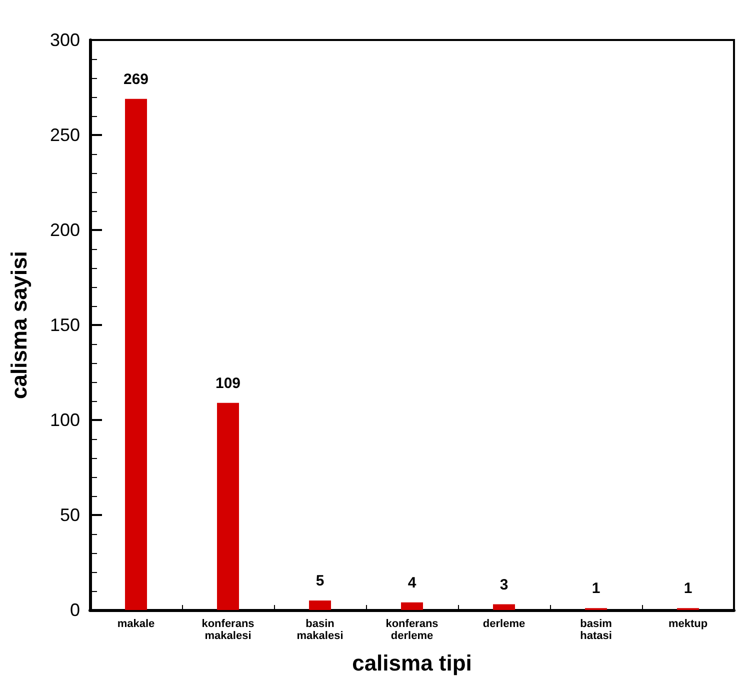  I want to click on x-axis-title: calisma tipi, so click(412, 663).